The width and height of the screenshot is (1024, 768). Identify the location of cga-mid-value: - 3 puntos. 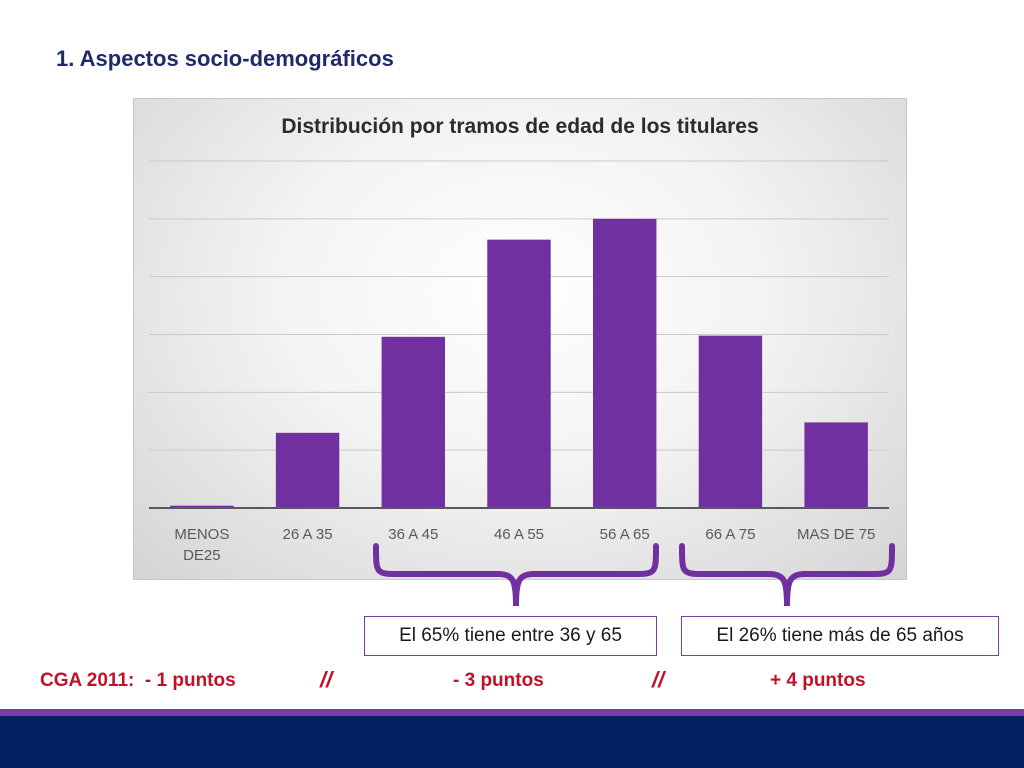
(498, 680).